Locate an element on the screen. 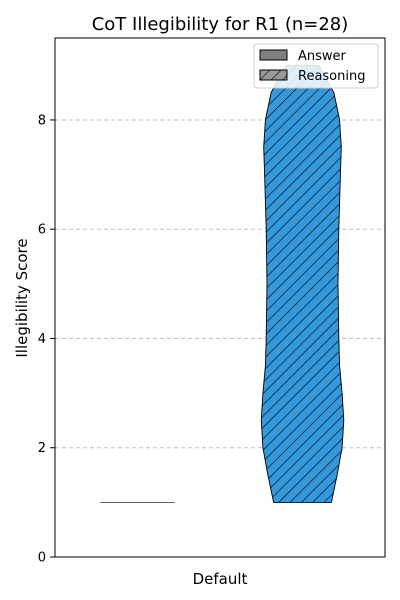 The height and width of the screenshot is (600, 400). legend-swatch-answer is located at coordinates (273, 55).